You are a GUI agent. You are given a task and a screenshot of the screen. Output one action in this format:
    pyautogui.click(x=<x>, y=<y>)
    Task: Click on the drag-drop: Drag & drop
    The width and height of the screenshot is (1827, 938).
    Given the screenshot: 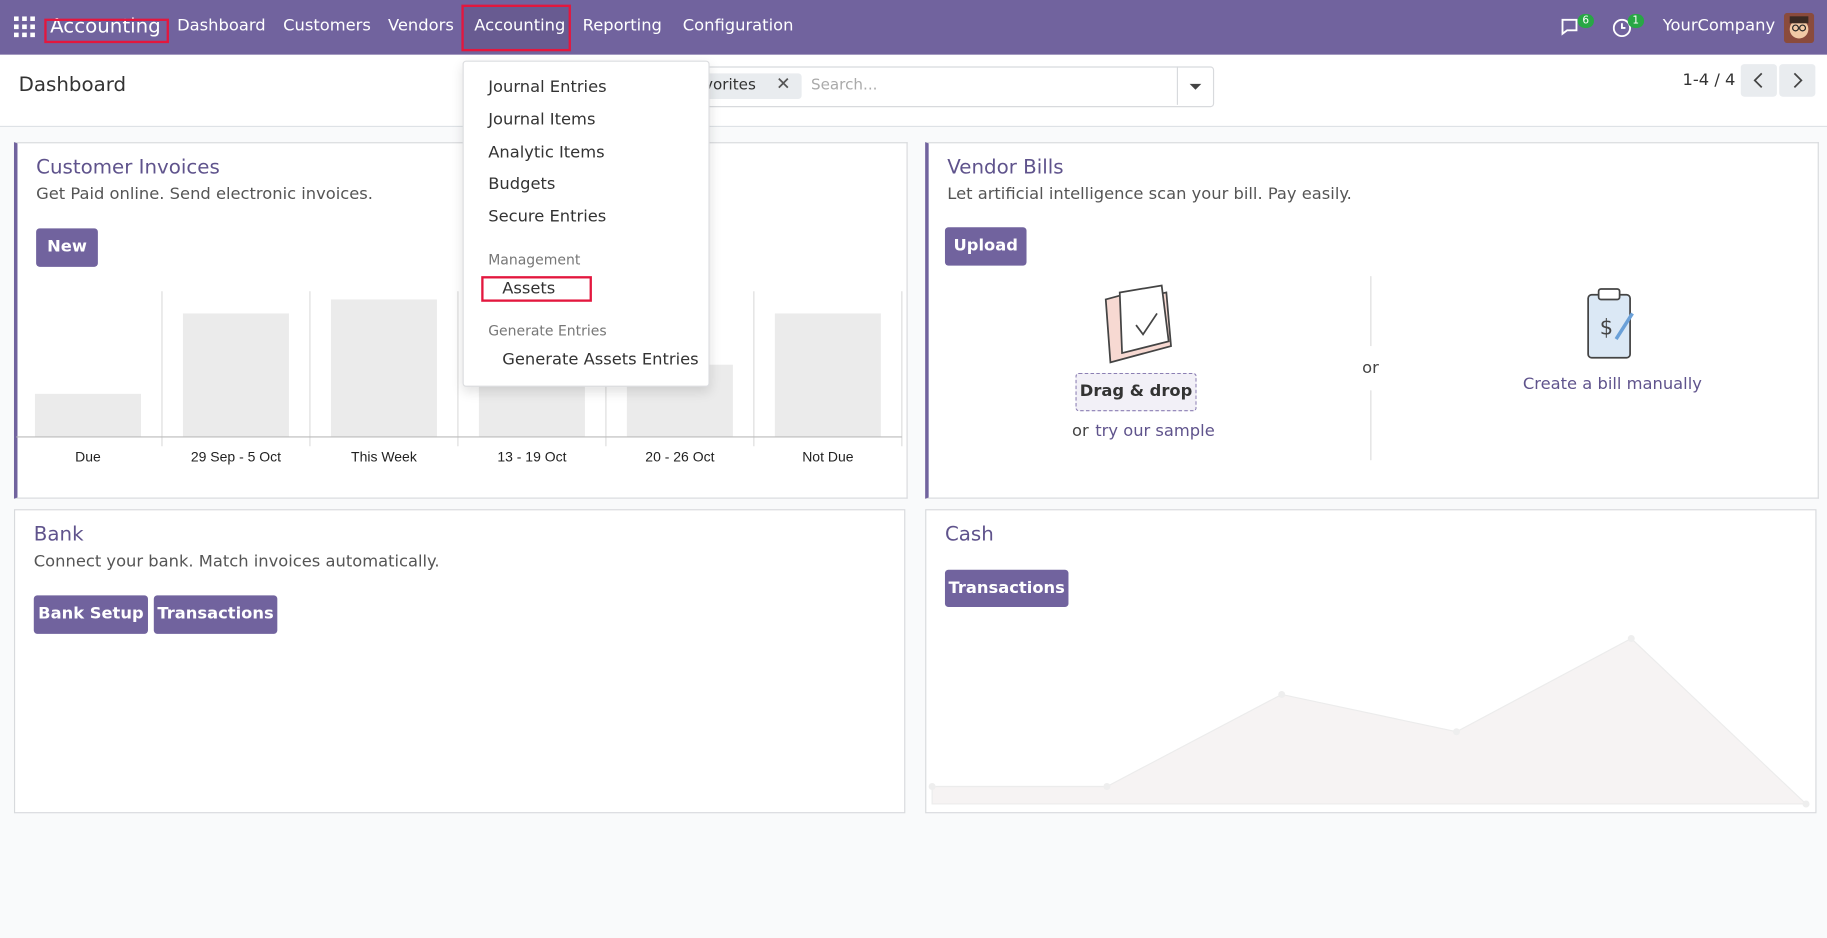 What is the action you would take?
    pyautogui.click(x=1136, y=392)
    